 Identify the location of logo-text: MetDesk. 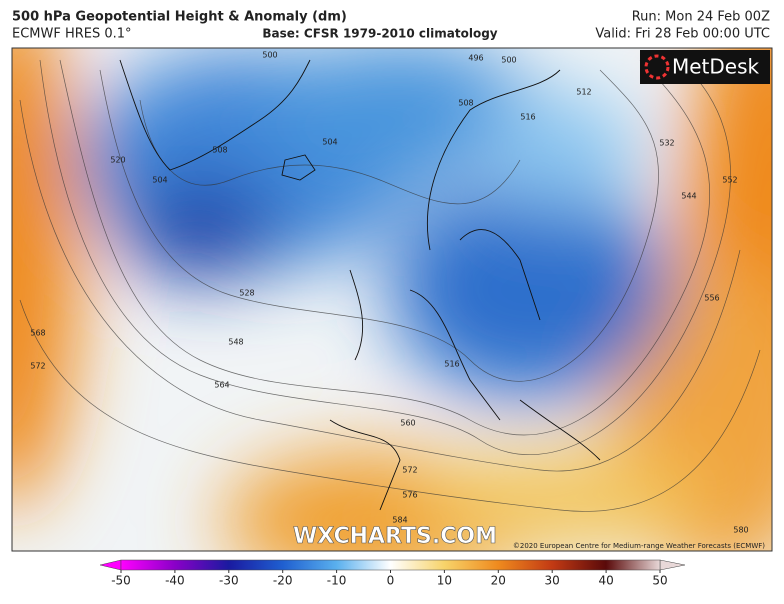
(716, 67).